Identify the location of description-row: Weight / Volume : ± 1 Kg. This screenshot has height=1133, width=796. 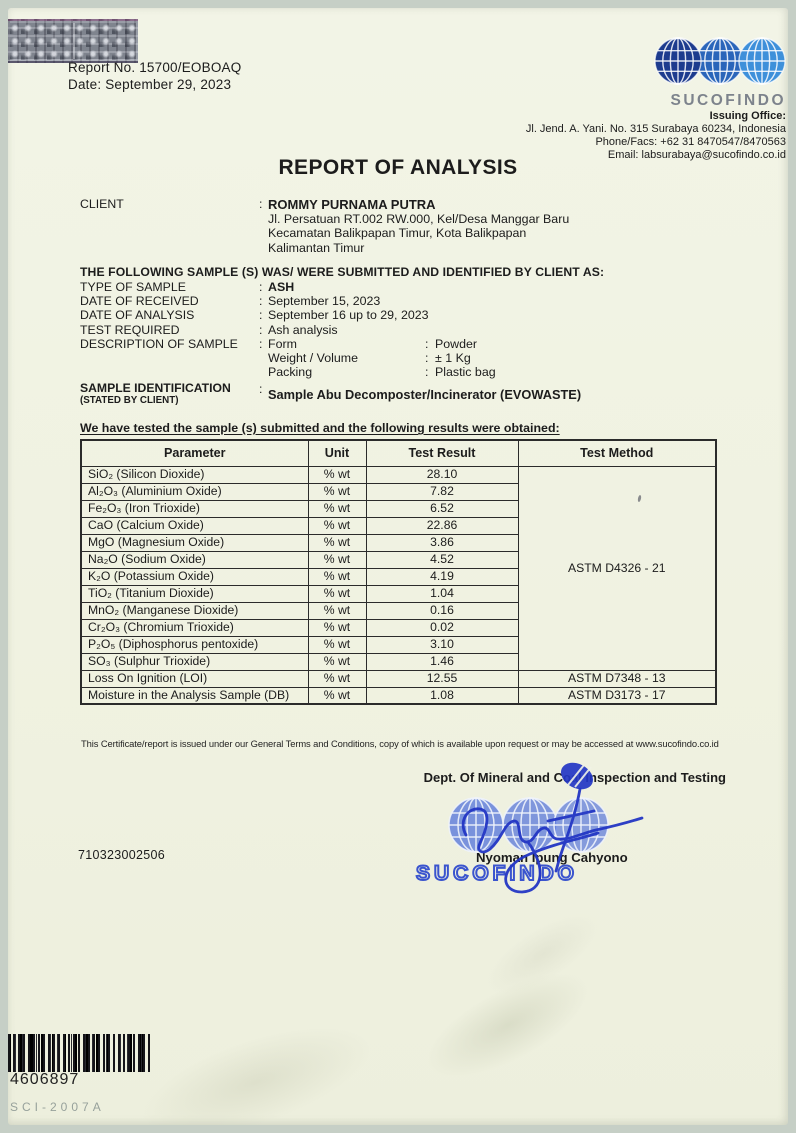
(494, 358).